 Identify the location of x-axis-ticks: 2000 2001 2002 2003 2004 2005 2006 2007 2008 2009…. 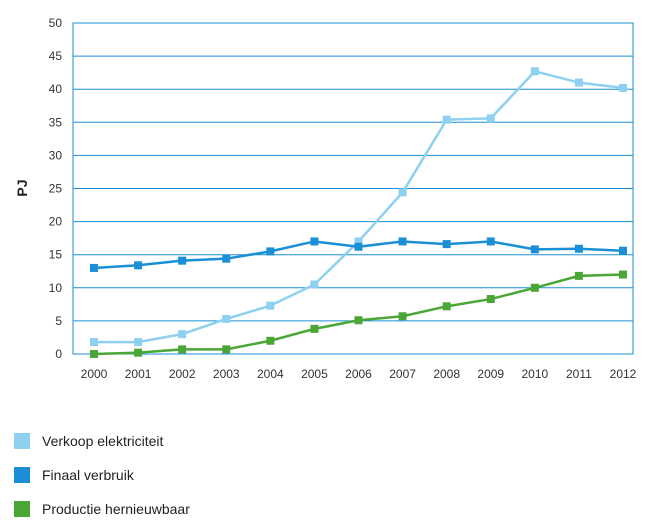
(359, 374).